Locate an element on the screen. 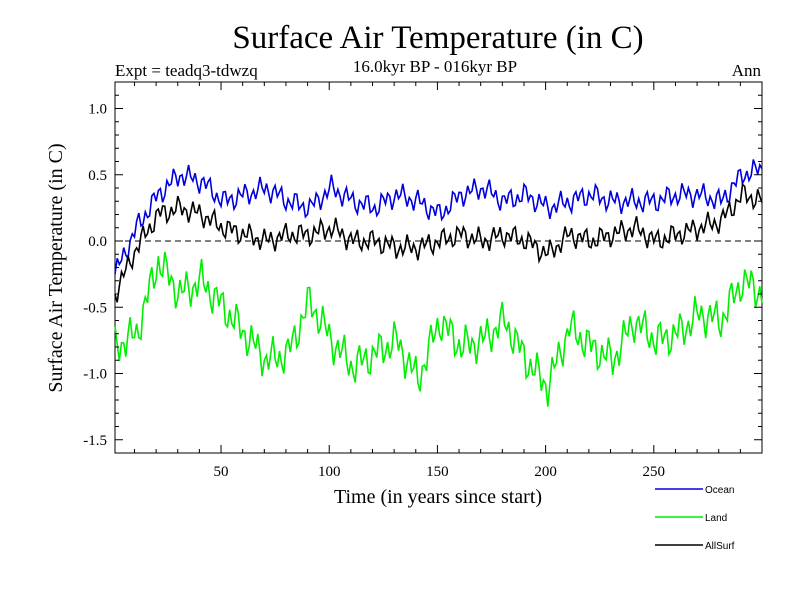  x-tick-label: 200 is located at coordinates (545, 472).